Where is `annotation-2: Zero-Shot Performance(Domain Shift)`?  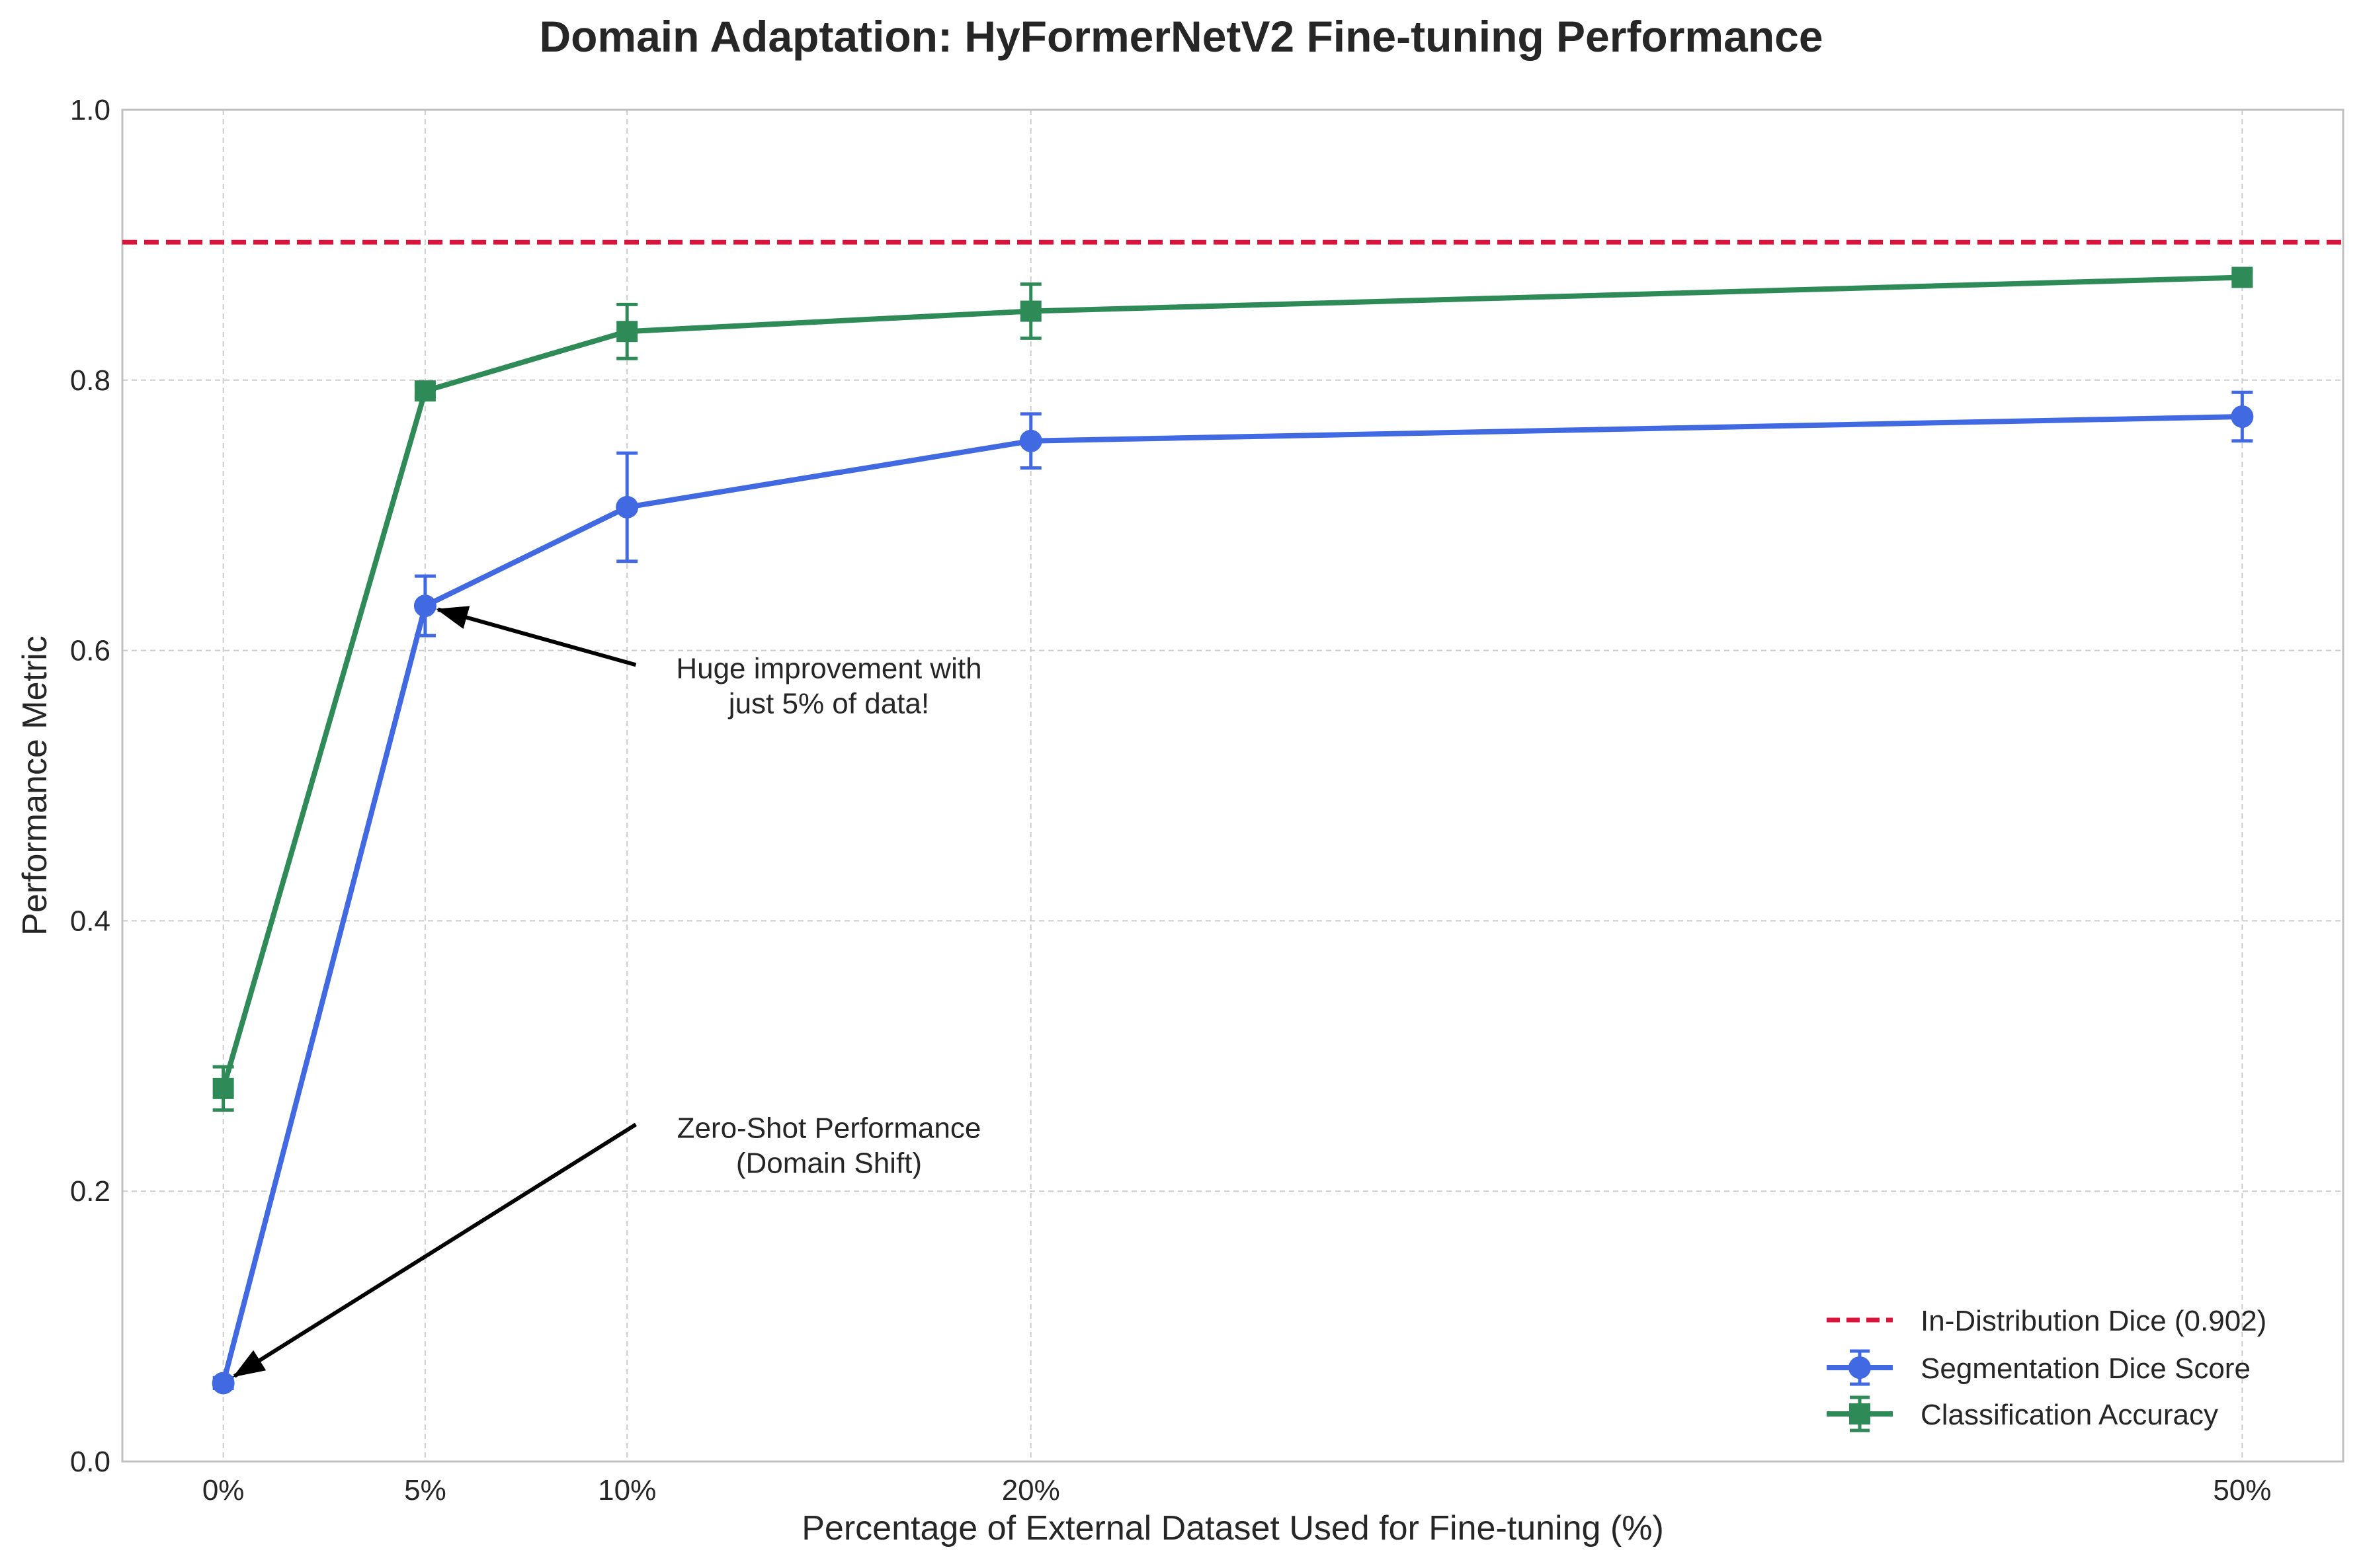
annotation-2: Zero-Shot Performance(Domain Shift) is located at coordinates (607, 1245).